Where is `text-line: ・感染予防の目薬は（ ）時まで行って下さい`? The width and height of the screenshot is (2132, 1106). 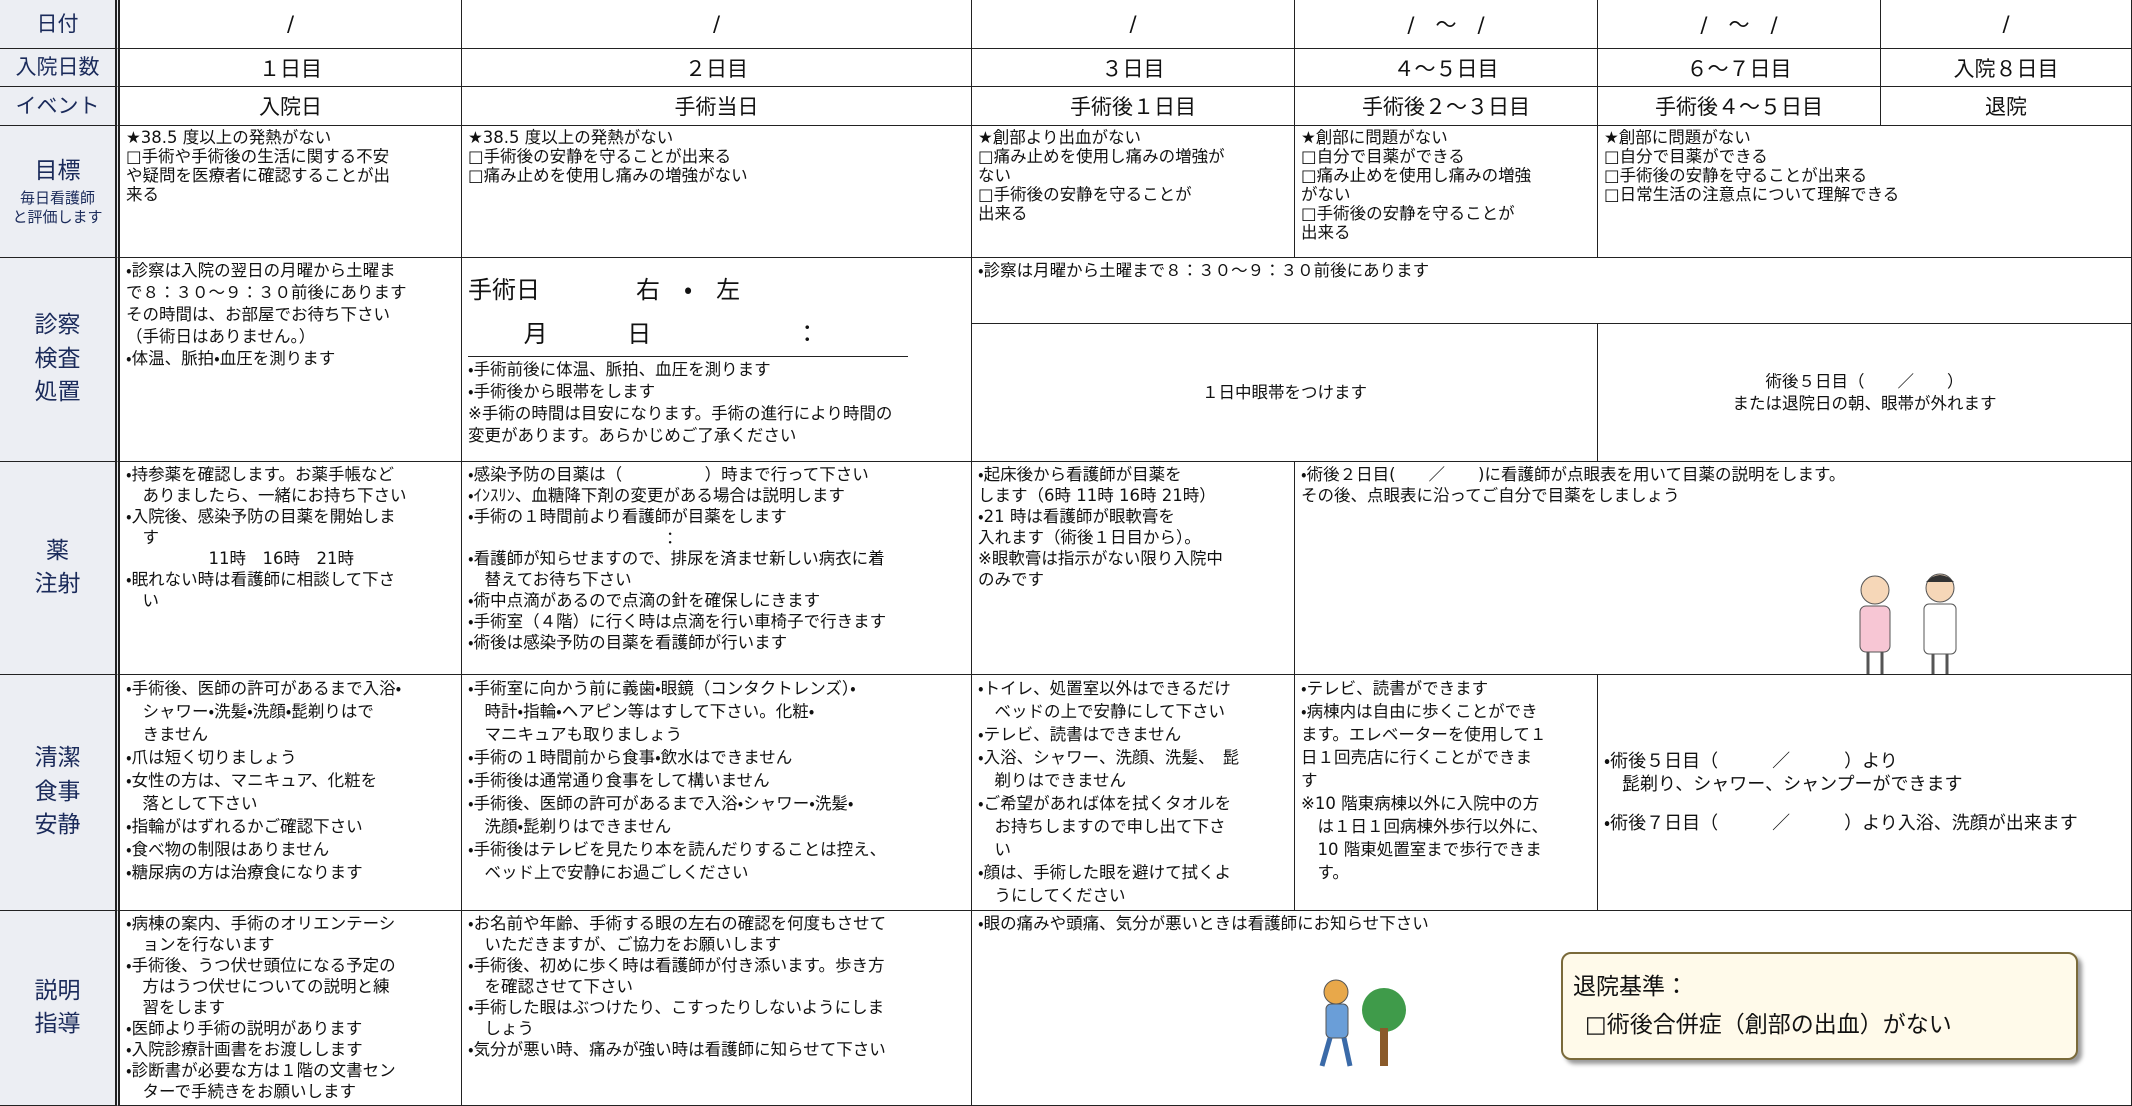
text-line: ・感染予防の目薬は（ ）時まで行って下さい is located at coordinates (668, 474).